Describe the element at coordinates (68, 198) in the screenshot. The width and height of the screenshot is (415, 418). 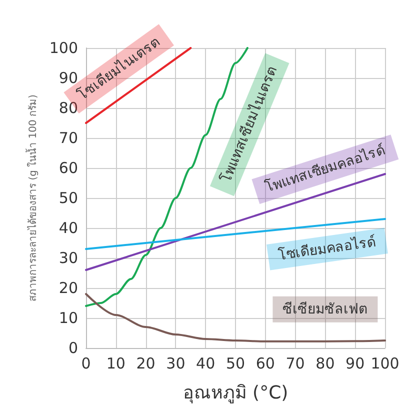
I see `y-tick-label: 50` at that location.